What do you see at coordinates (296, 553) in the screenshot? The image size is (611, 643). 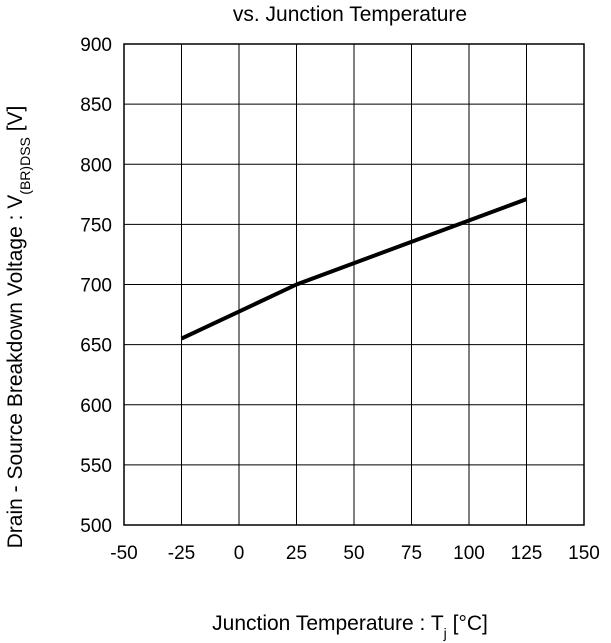 I see `x-tick-label: 25` at bounding box center [296, 553].